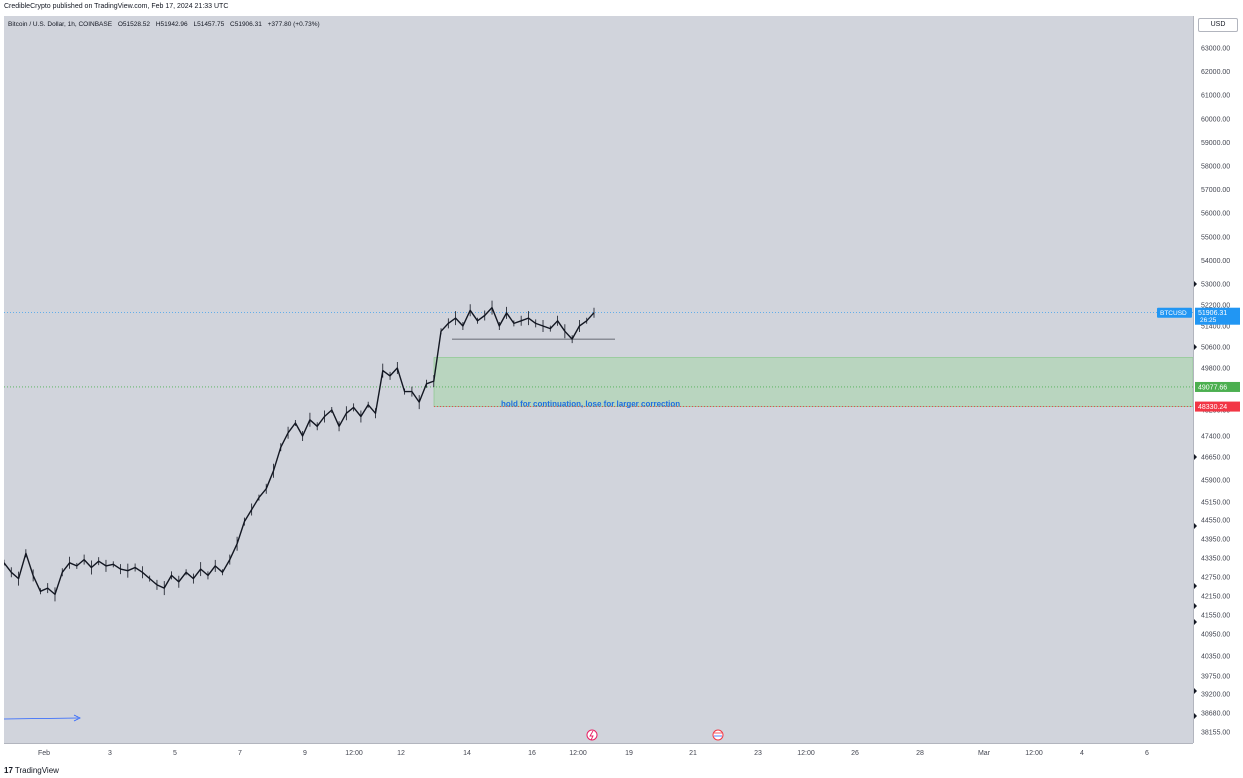 The height and width of the screenshot is (778, 1243). I want to click on arrow-line, so click(41, 718).